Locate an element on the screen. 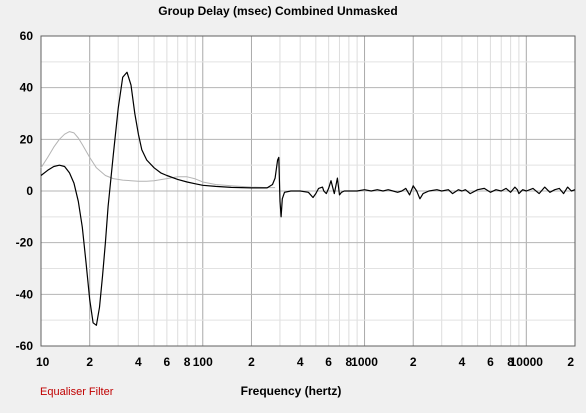 The image size is (586, 413). y-tick-label: -60 is located at coordinates (25, 346).